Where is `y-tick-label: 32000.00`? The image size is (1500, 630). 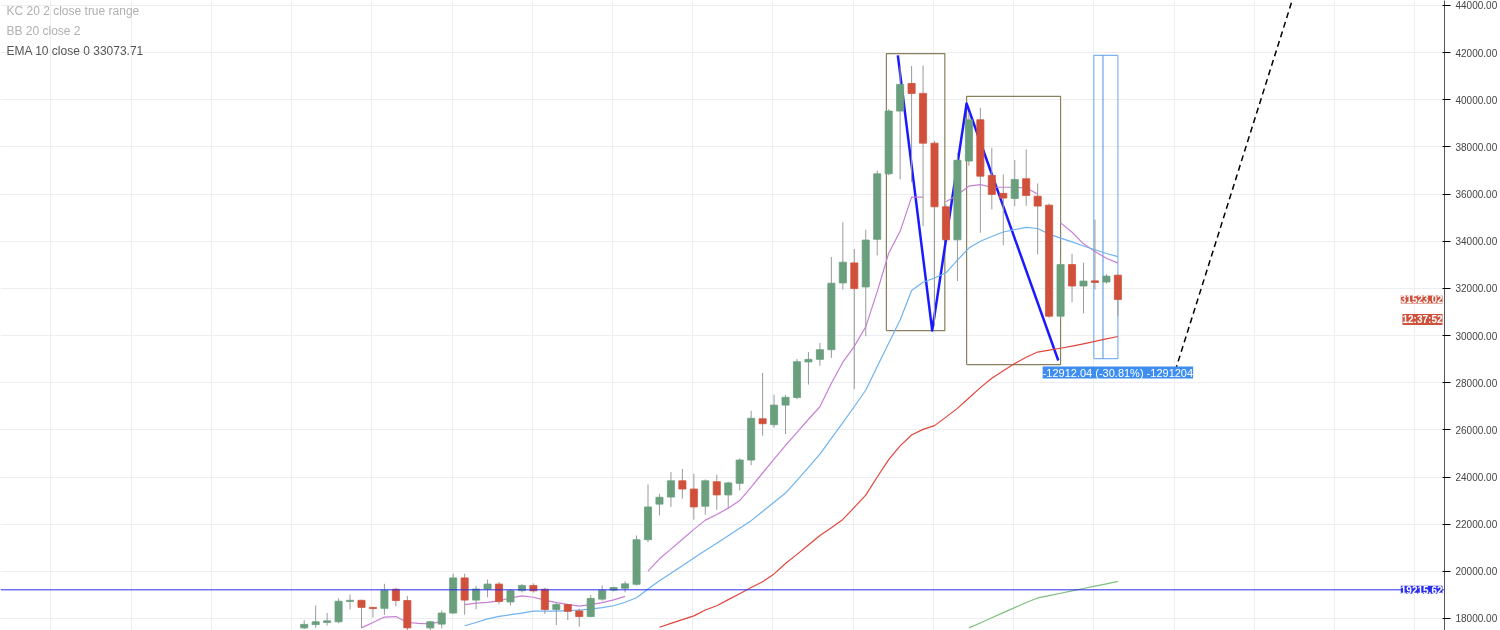
y-tick-label: 32000.00 is located at coordinates (1476, 289).